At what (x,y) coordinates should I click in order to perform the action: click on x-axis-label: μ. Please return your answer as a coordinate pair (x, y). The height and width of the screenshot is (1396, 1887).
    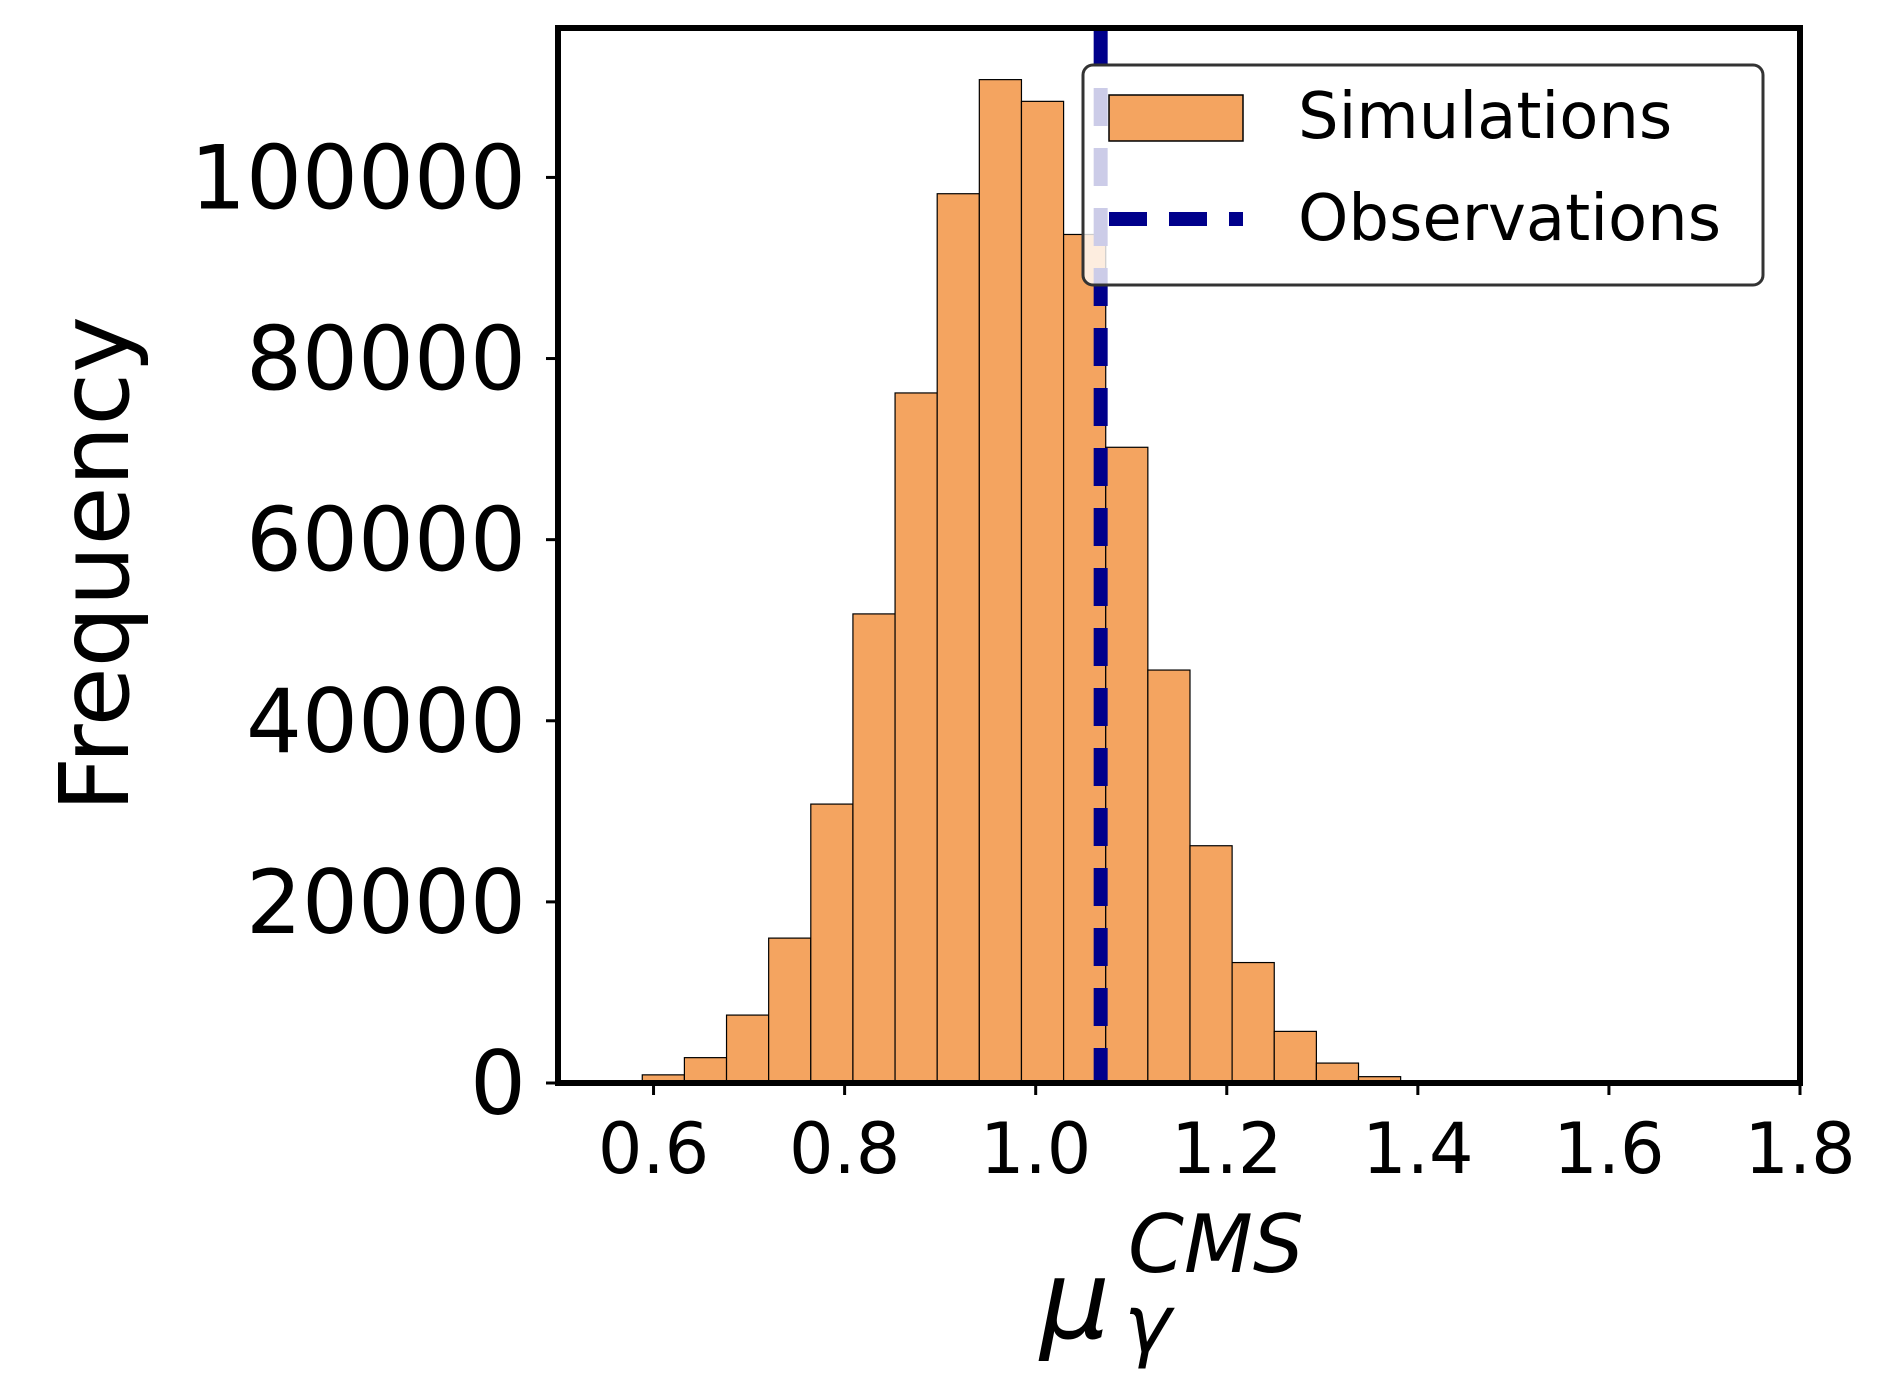
    Looking at the image, I should click on (1074, 1300).